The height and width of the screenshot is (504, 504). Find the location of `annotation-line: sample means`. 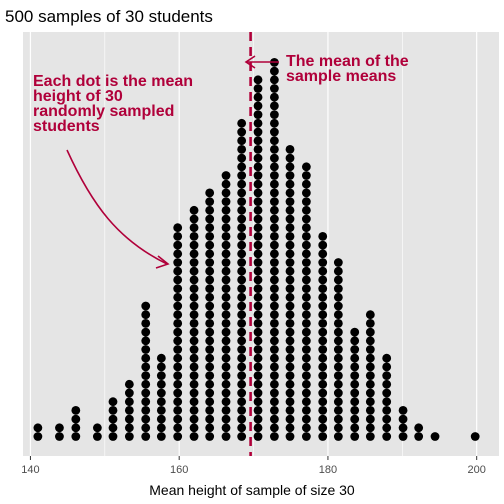

annotation-line: sample means is located at coordinates (341, 76).